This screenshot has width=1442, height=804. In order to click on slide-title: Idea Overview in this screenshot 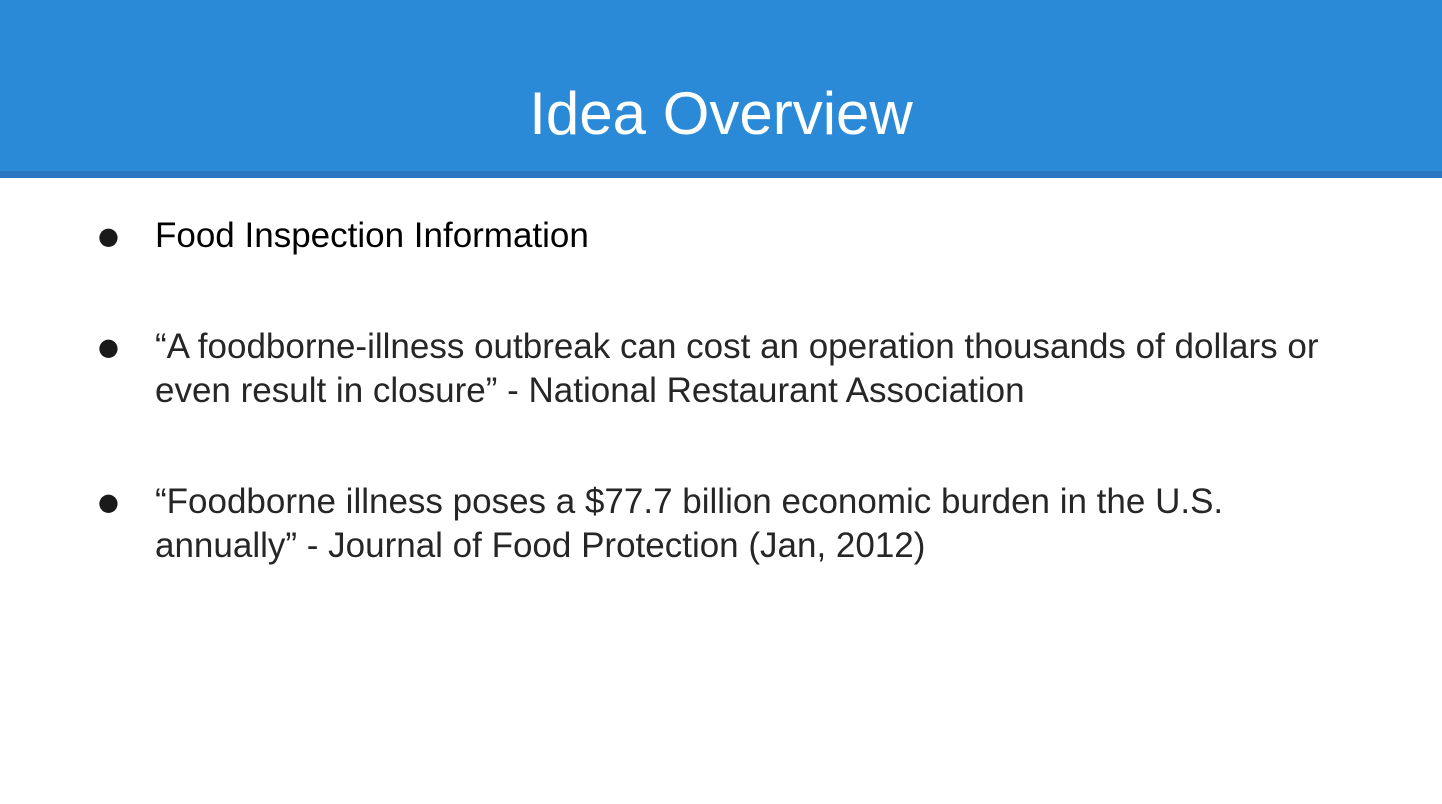, I will do `click(721, 113)`.